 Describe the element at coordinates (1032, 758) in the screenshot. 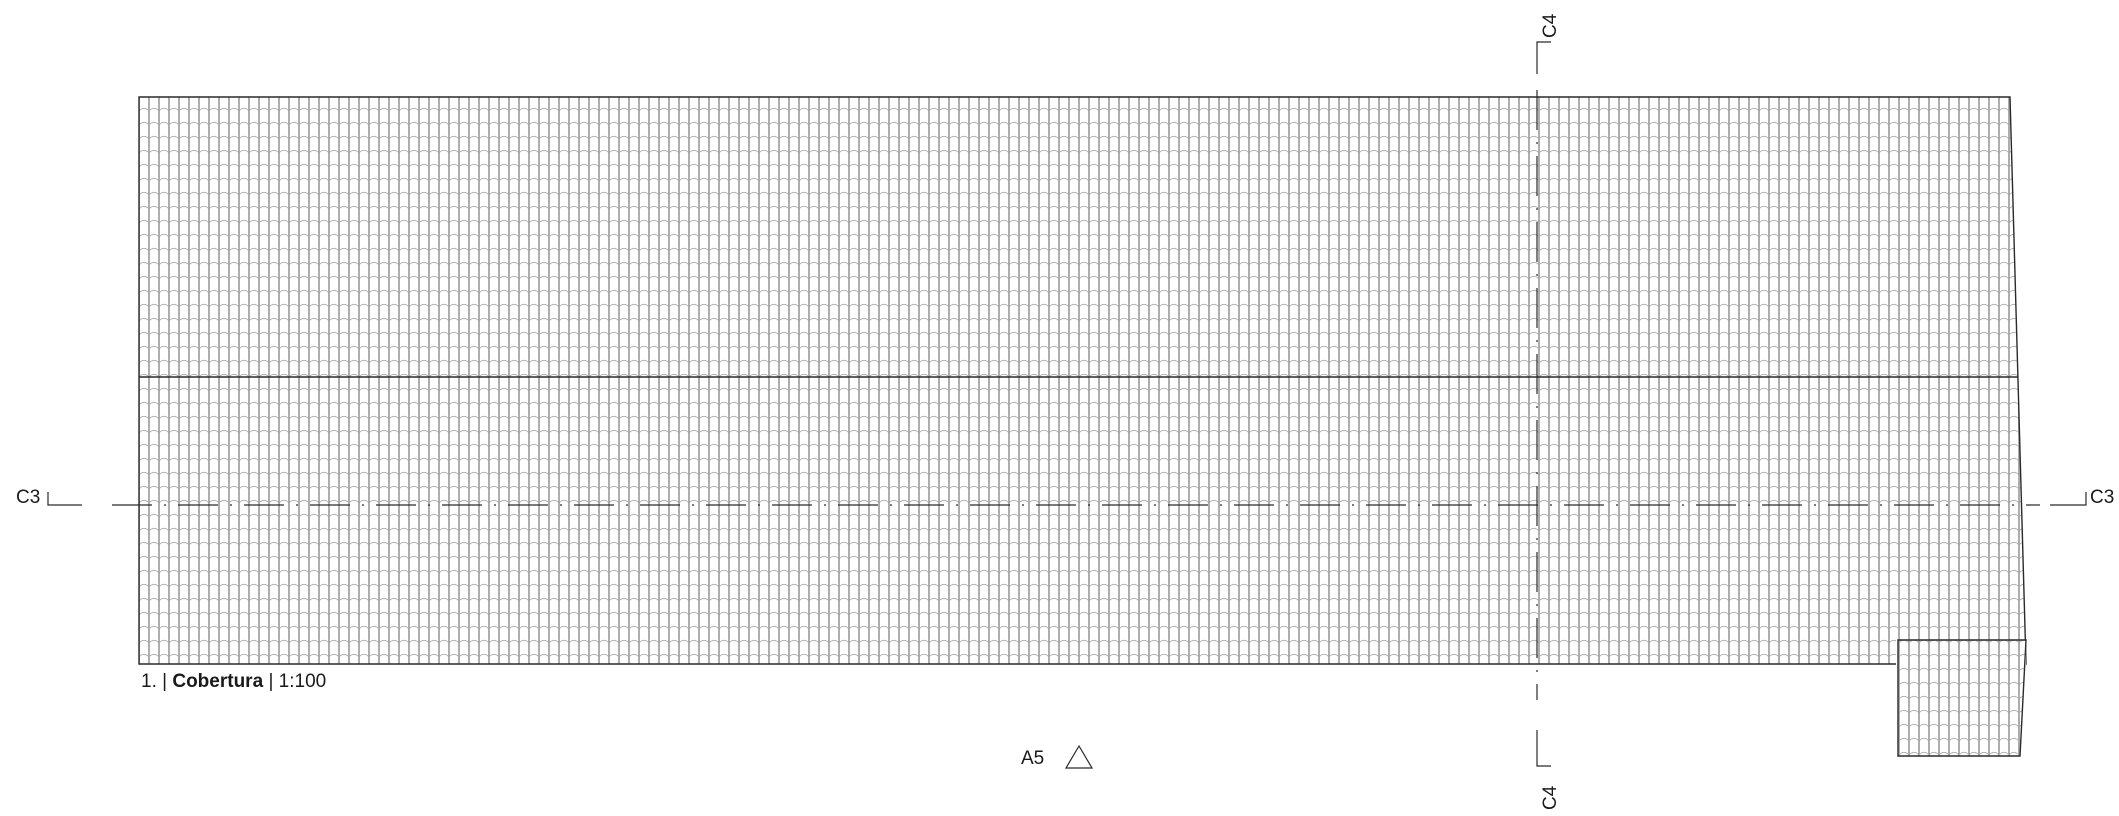

I see `elevation-label: A5` at that location.